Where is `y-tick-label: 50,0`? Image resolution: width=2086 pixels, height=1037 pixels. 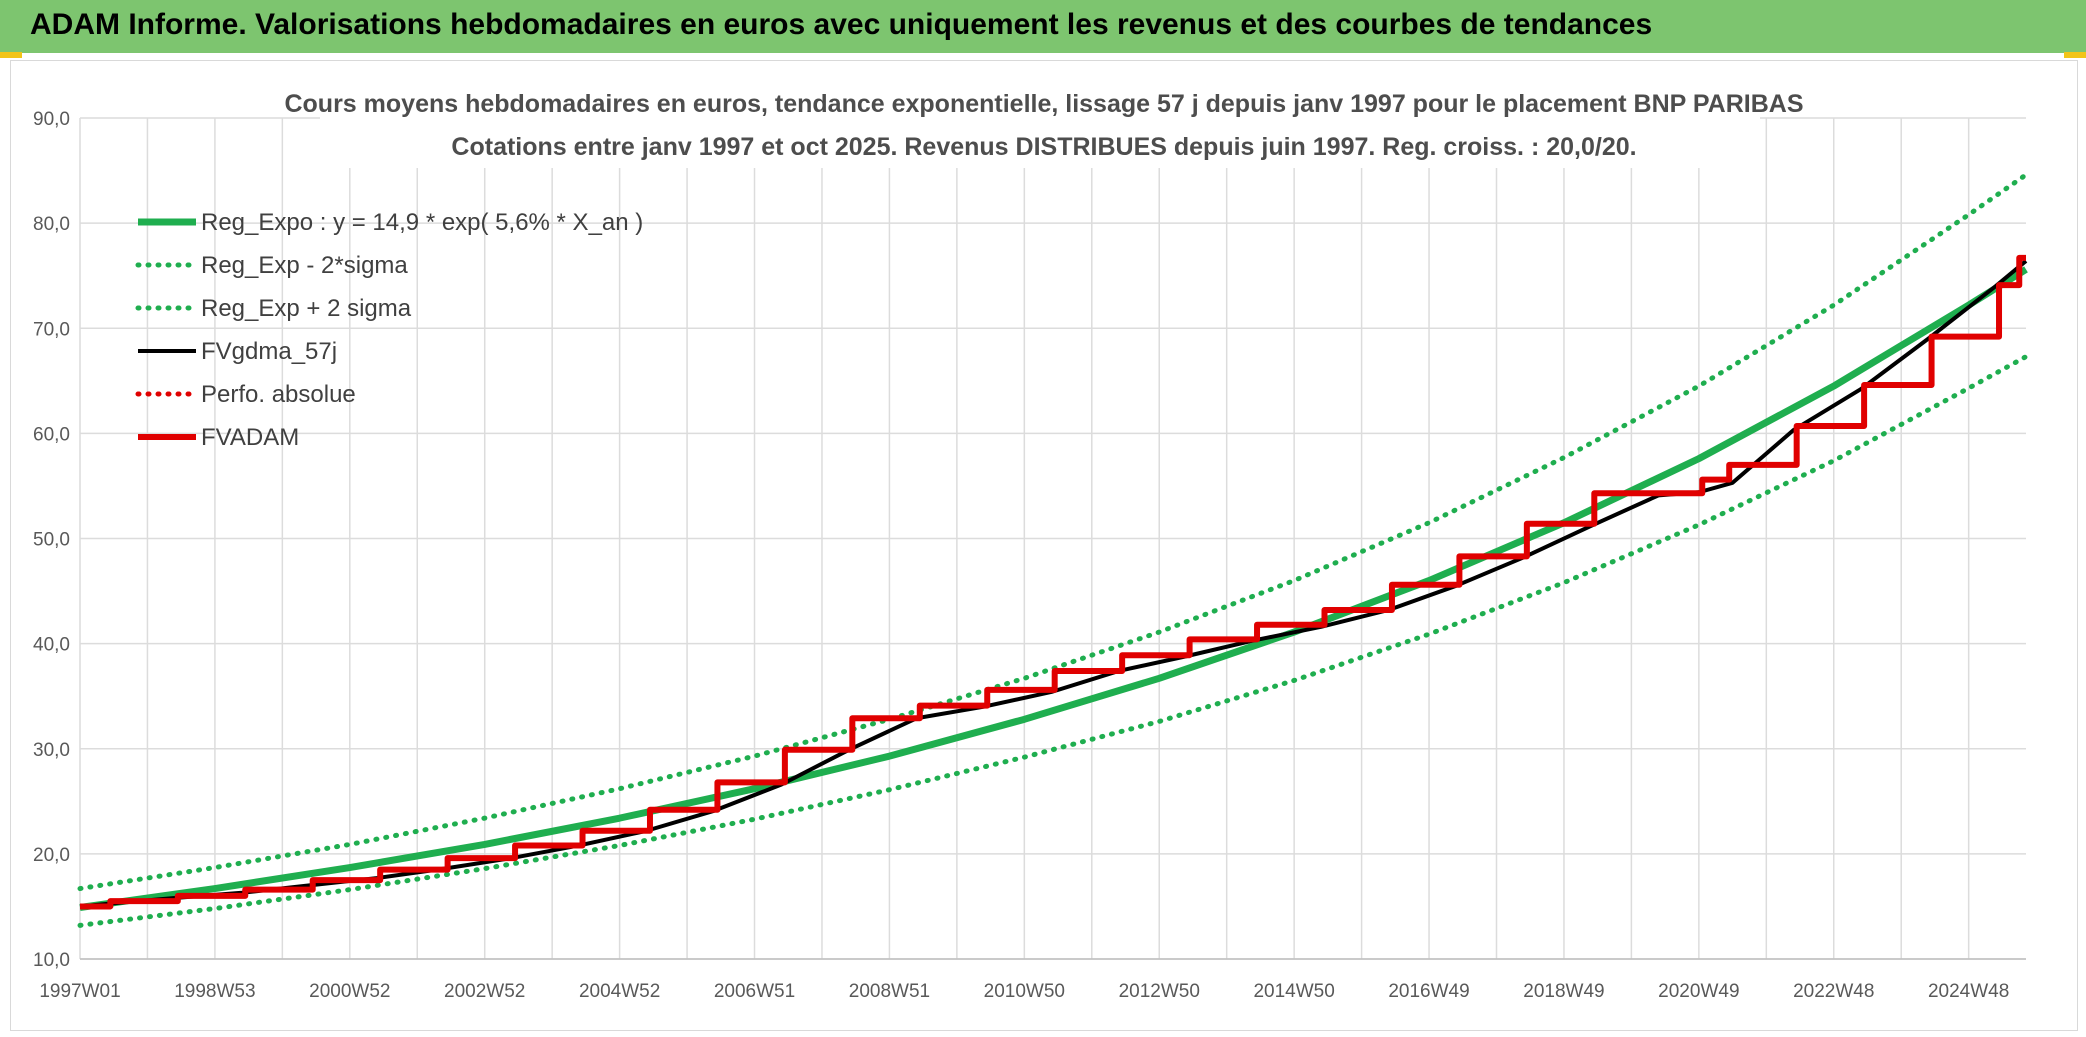
y-tick-label: 50,0 is located at coordinates (51, 540).